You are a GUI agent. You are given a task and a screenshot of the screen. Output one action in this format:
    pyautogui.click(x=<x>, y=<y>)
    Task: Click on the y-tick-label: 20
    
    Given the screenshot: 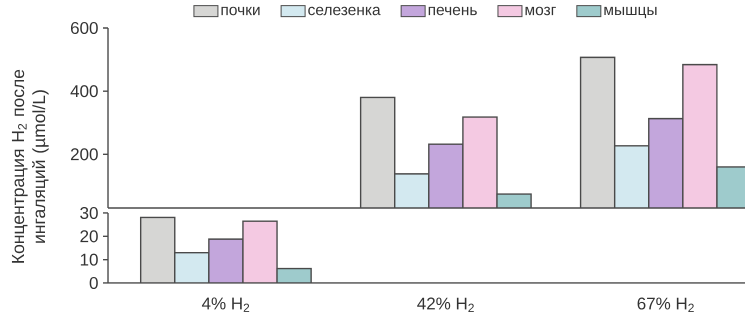 What is the action you would take?
    pyautogui.click(x=89, y=236)
    